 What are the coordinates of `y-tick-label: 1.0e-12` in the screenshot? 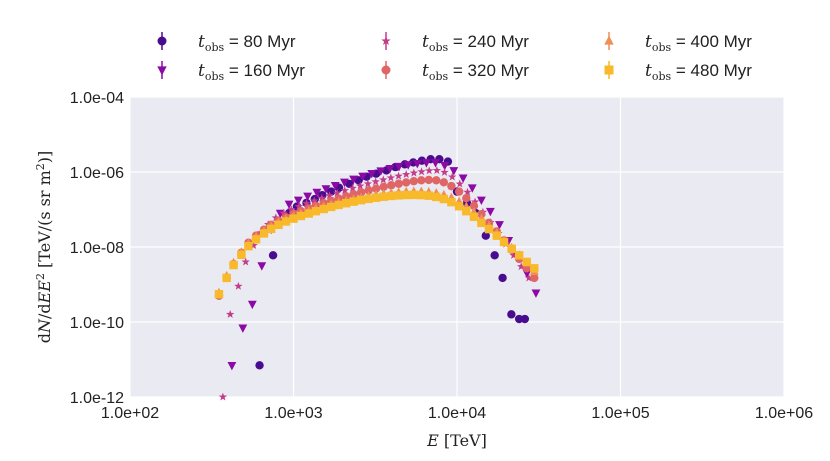 It's located at (97, 398).